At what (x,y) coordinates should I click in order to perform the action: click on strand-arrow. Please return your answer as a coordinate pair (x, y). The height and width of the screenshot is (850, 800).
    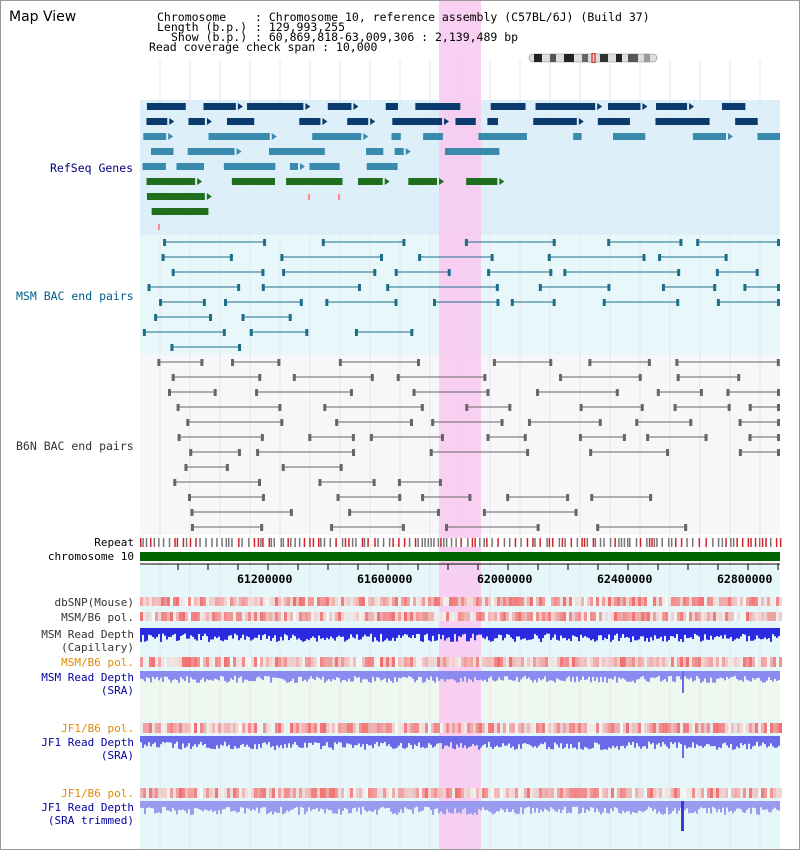
    Looking at the image, I should click on (240, 106).